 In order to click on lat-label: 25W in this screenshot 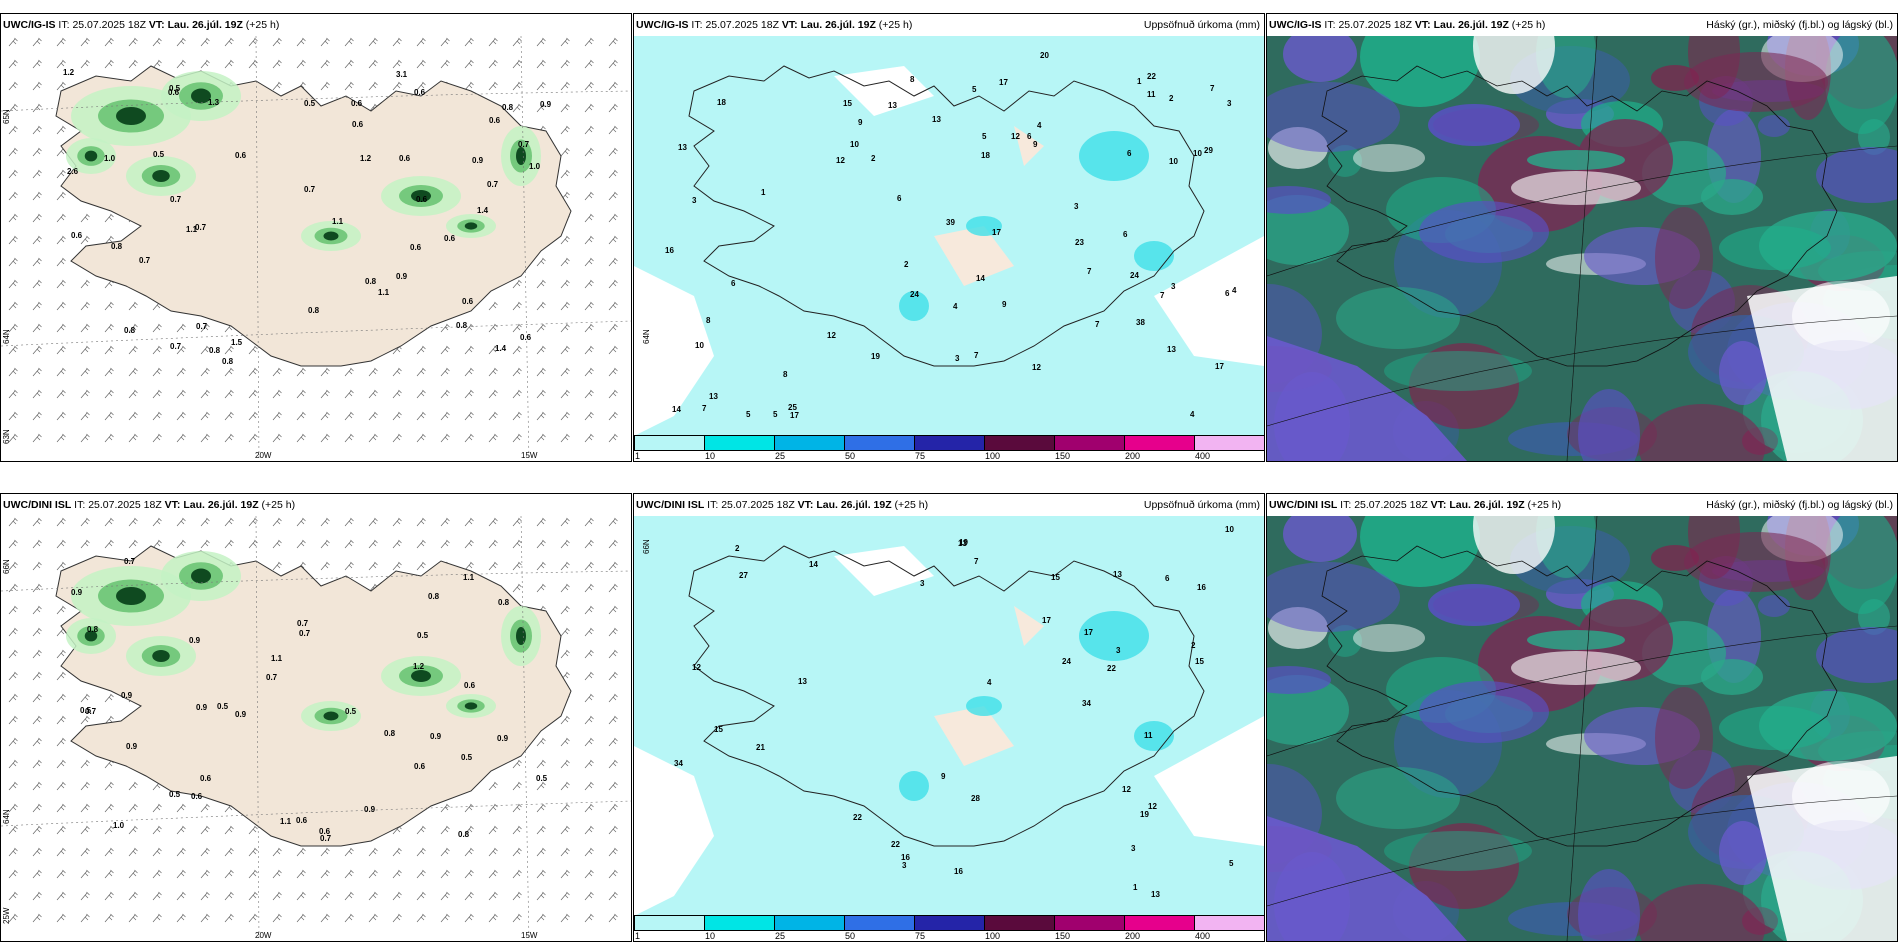, I will do `click(6, 915)`.